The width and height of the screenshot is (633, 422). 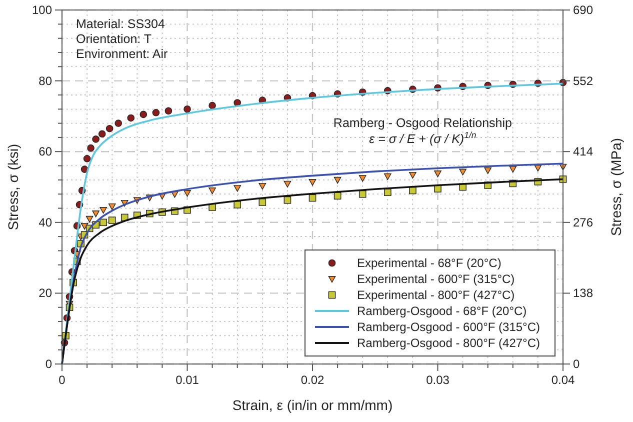 What do you see at coordinates (45, 151) in the screenshot?
I see `y-tick-label: 60` at bounding box center [45, 151].